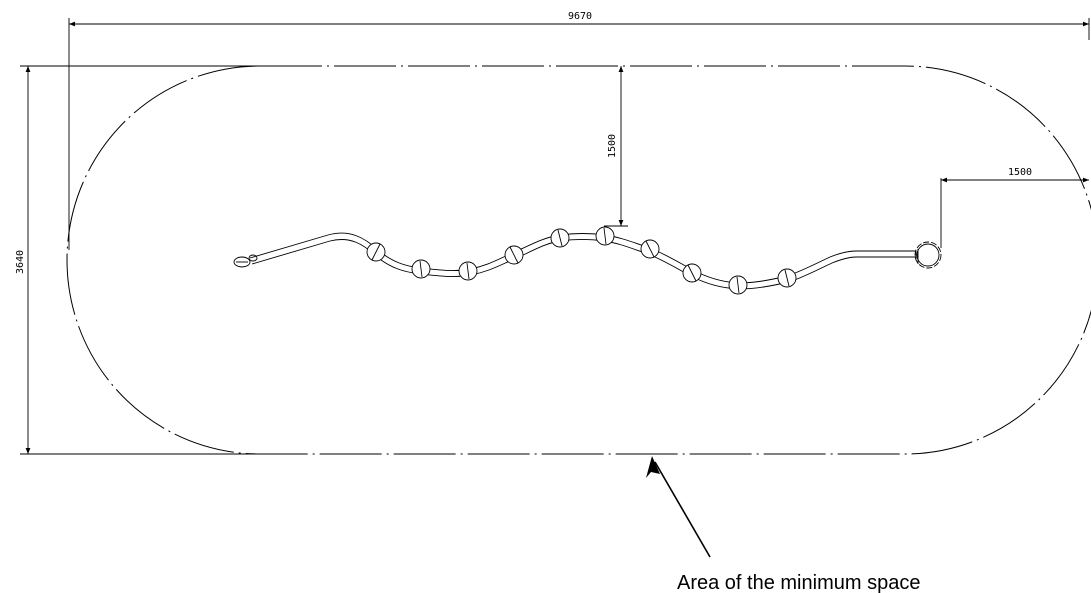 The height and width of the screenshot is (593, 1091). I want to click on dimension-overall-width: 3640, so click(138, 260).